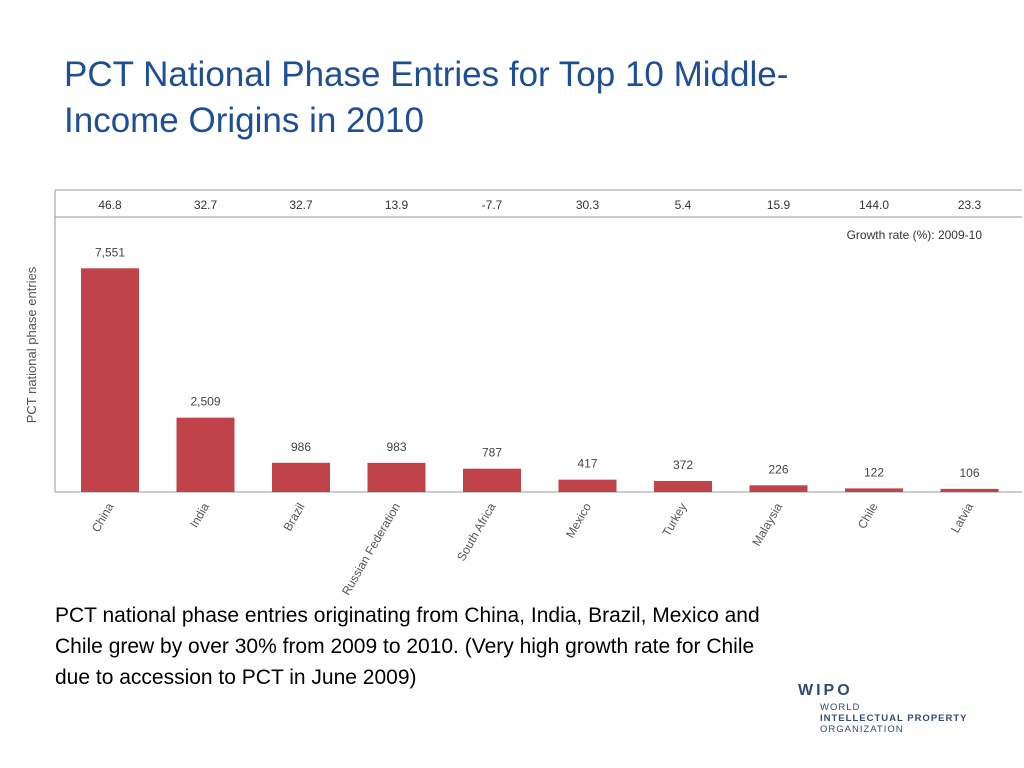  What do you see at coordinates (492, 453) in the screenshot?
I see `bar-value-label: 787` at bounding box center [492, 453].